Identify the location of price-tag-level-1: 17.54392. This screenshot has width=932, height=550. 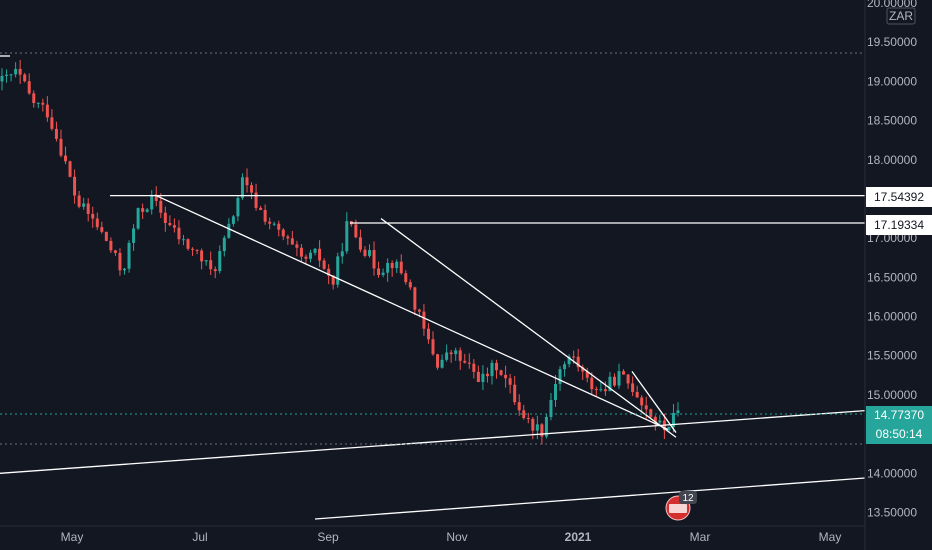
(899, 197).